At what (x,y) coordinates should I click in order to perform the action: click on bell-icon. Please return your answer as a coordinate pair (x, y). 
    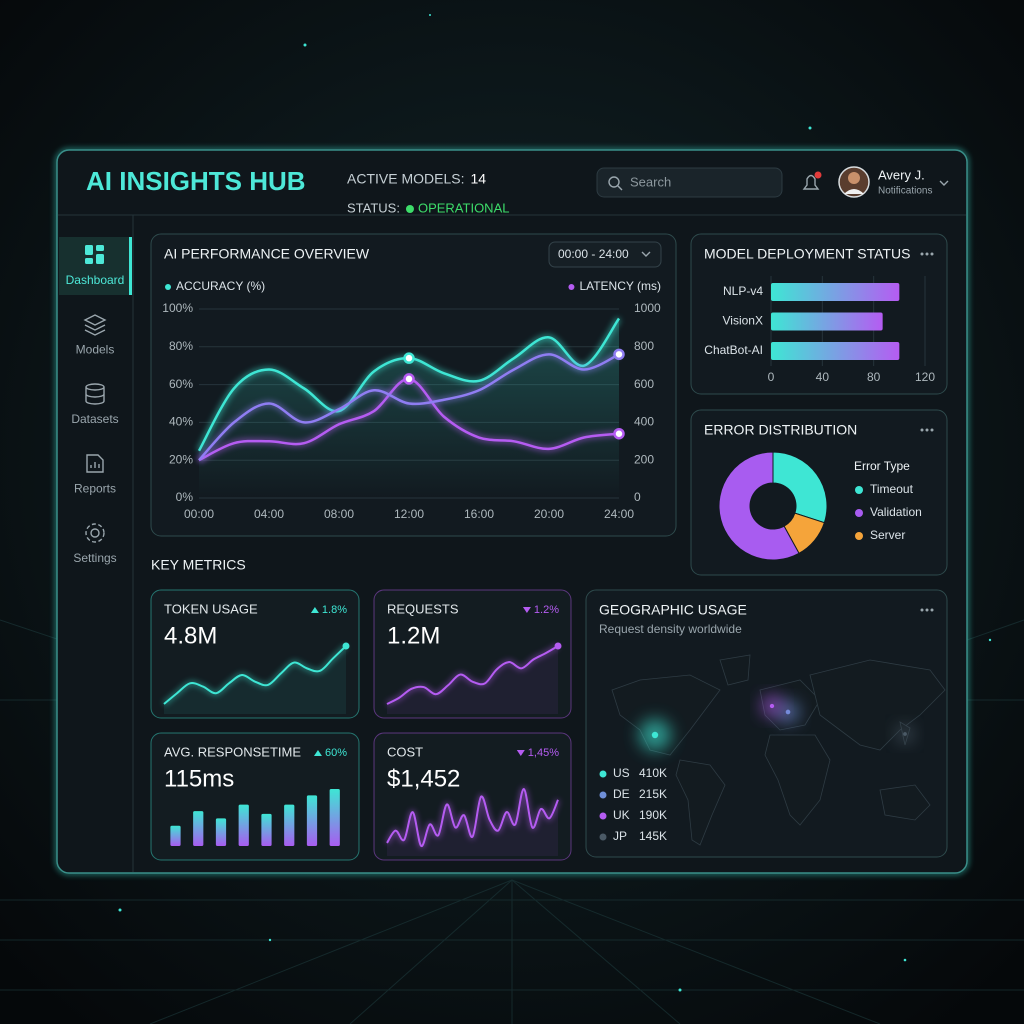
    Looking at the image, I should click on (811, 182).